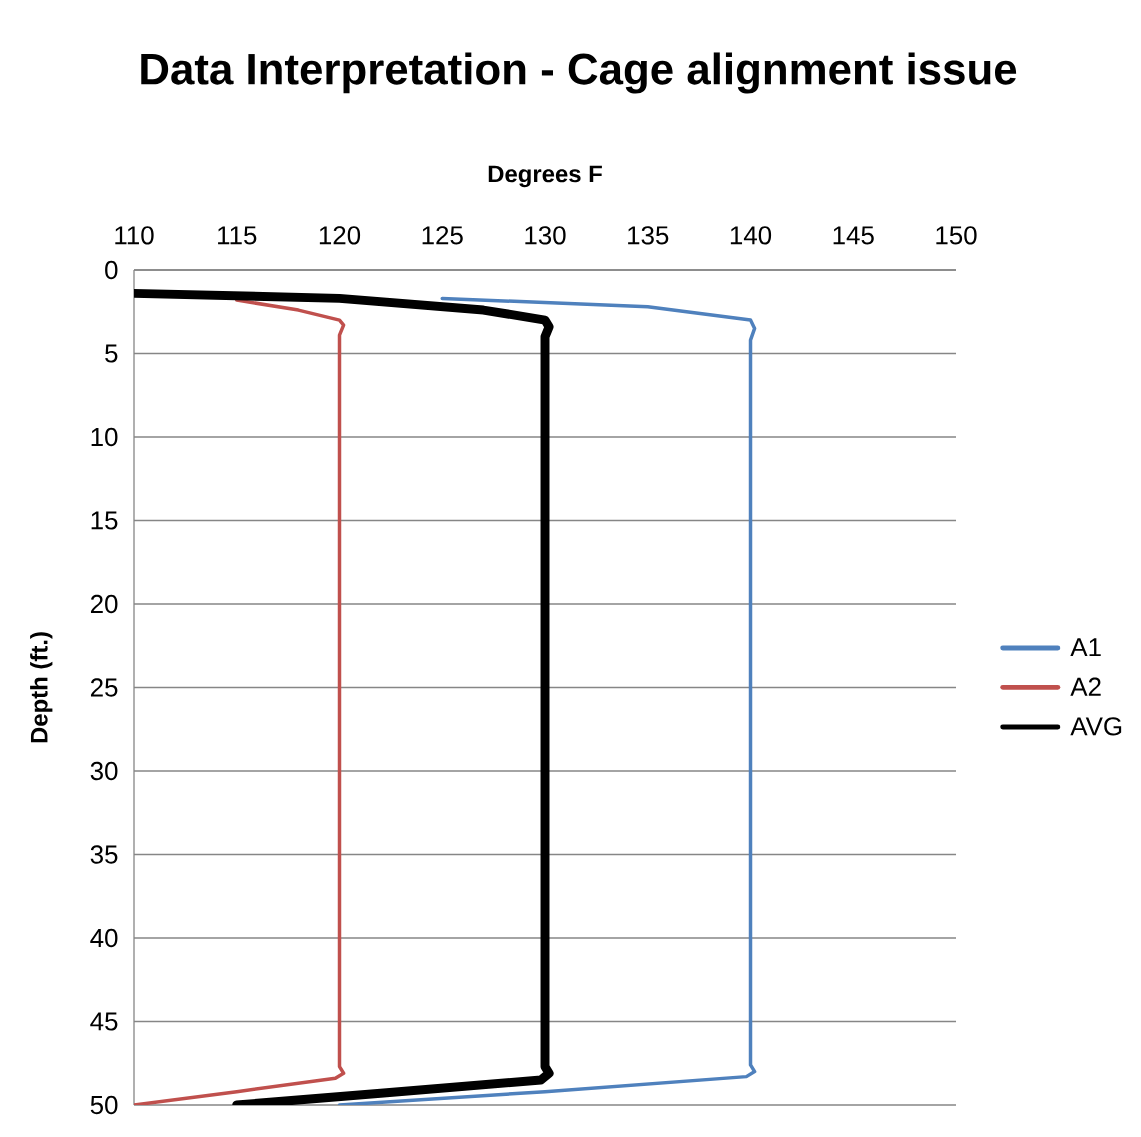 This screenshot has height=1137, width=1141. I want to click on legend-label: A1, so click(1085, 647).